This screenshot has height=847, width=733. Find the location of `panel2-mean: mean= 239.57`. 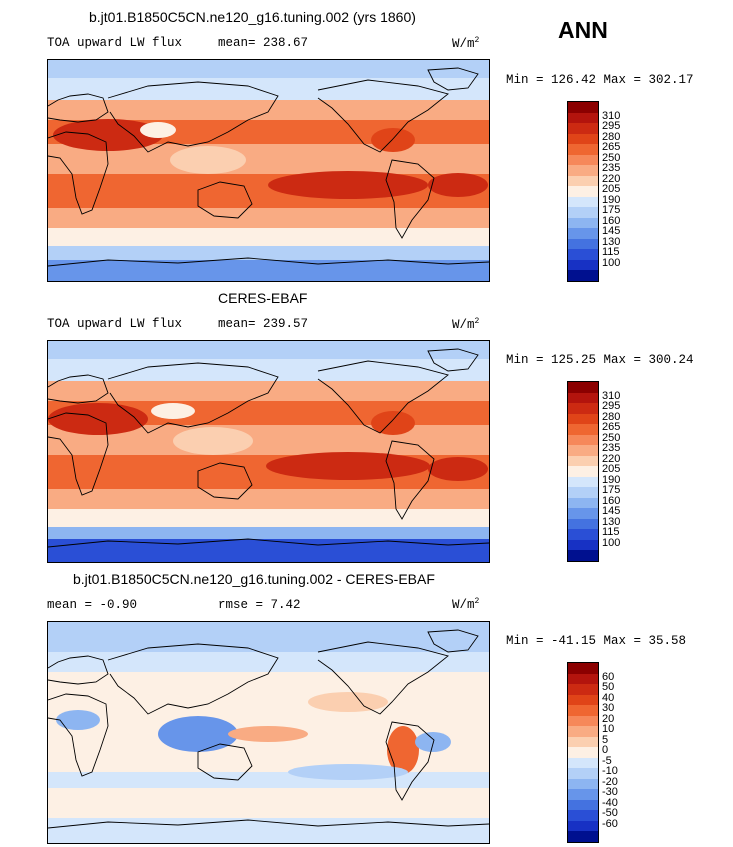

panel2-mean: mean= 239.57 is located at coordinates (263, 324).